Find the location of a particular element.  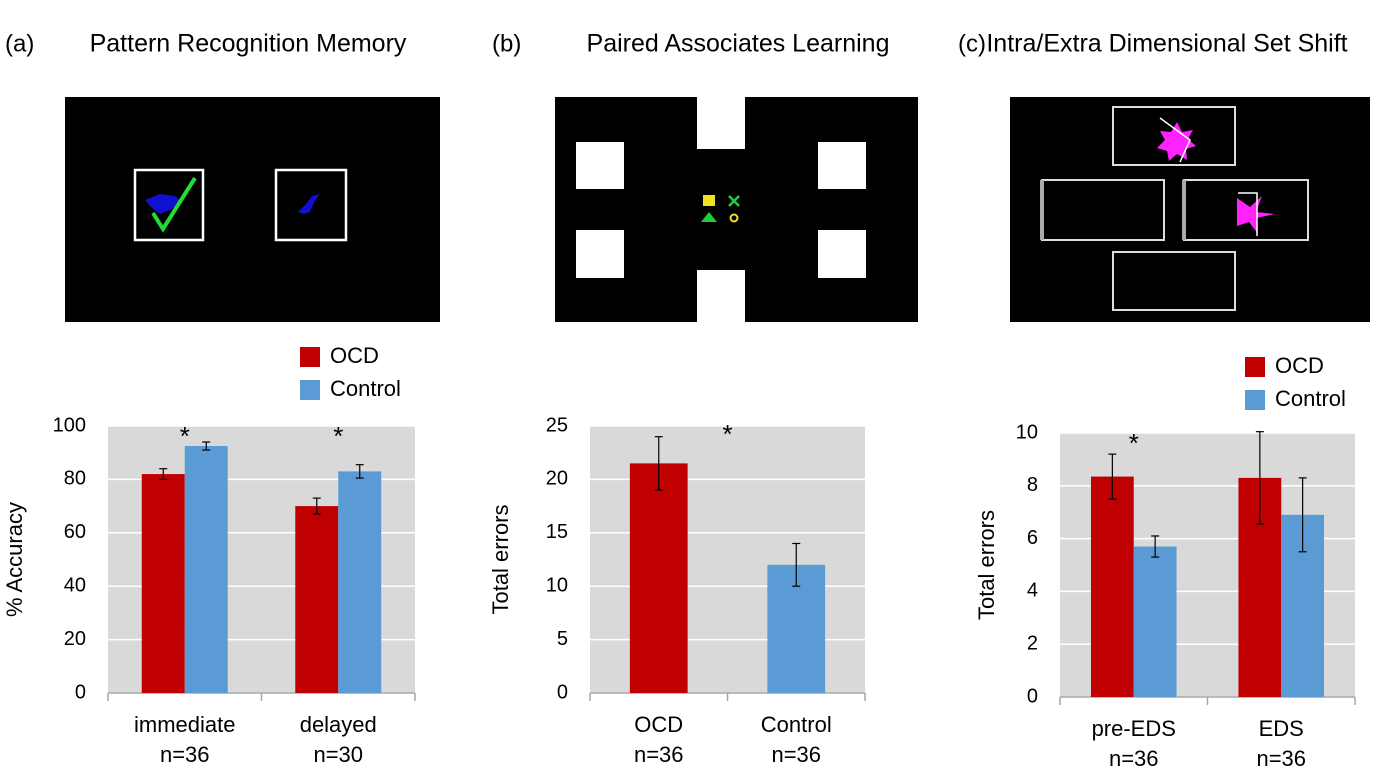

x-tick-label: EDS is located at coordinates (1281, 728).